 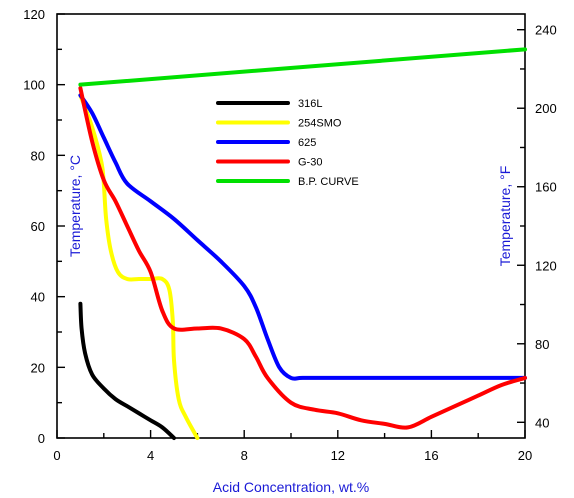 What do you see at coordinates (38, 367) in the screenshot?
I see `y-left-tick-label: 20` at bounding box center [38, 367].